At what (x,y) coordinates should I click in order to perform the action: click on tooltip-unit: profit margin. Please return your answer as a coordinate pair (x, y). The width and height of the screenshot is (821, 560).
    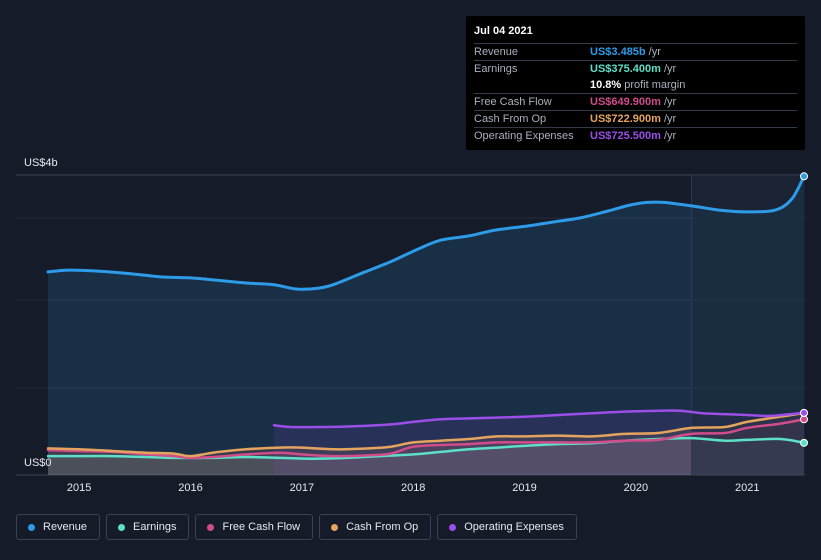
    Looking at the image, I should click on (655, 85).